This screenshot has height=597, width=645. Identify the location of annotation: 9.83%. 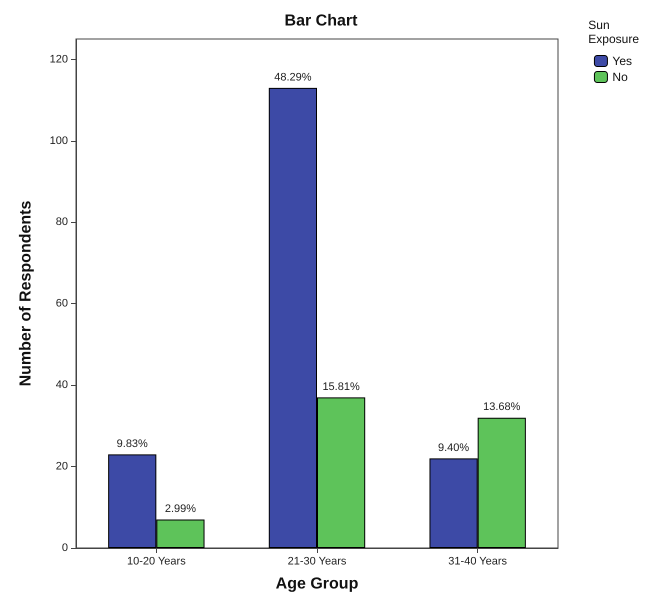
(132, 444).